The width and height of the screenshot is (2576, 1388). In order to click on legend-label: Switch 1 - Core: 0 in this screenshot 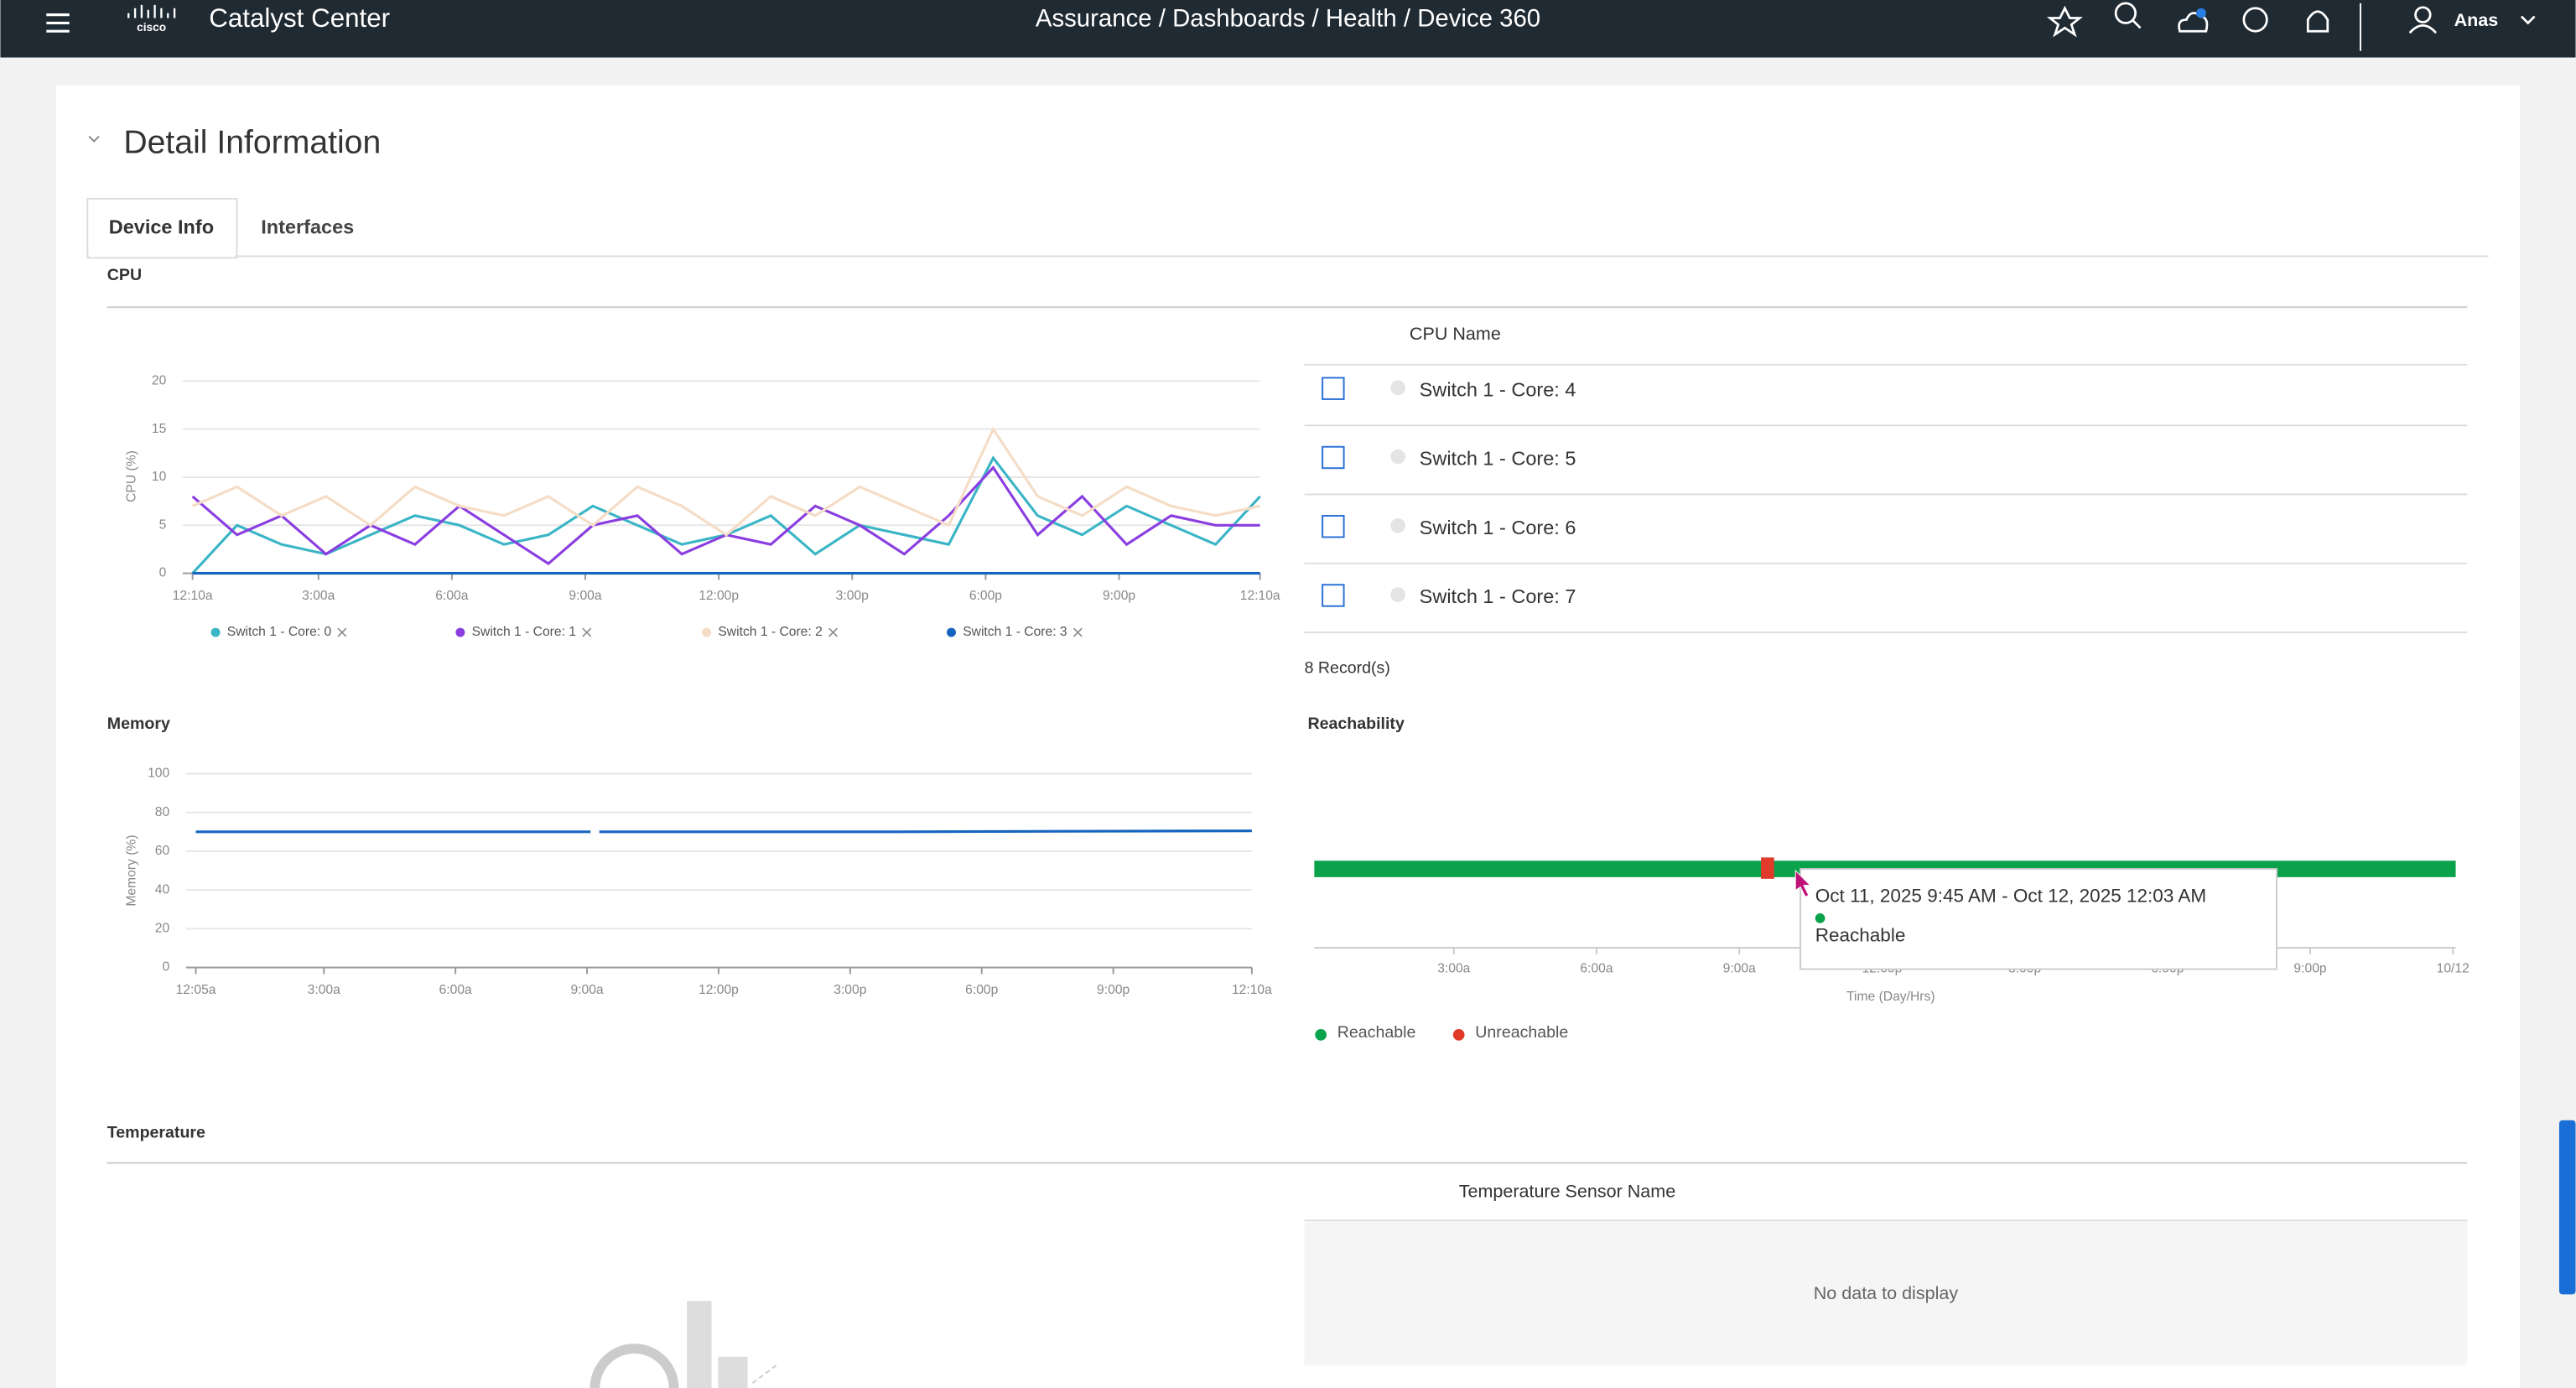, I will do `click(279, 632)`.